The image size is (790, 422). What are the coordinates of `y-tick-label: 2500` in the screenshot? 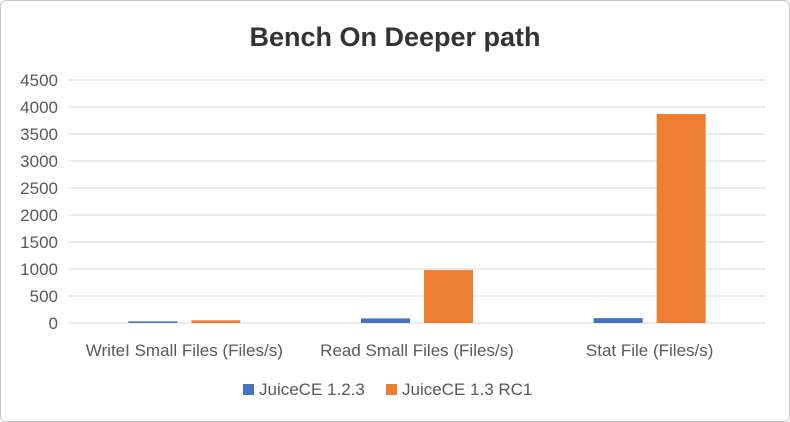 It's located at (39, 188).